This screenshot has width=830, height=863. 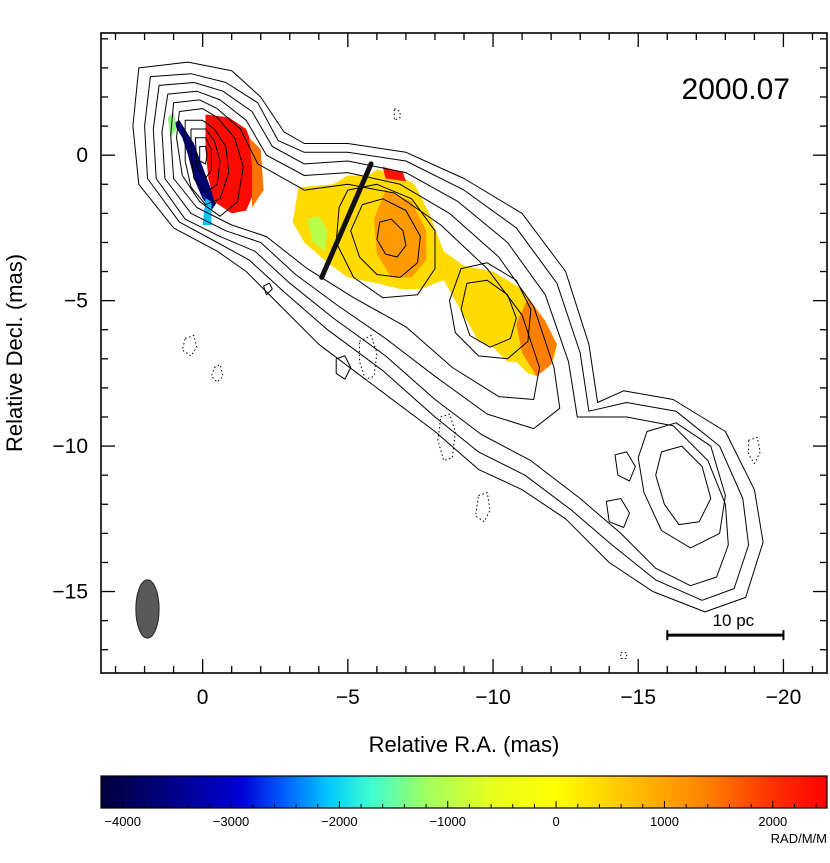 I want to click on x-tick-label: −15, so click(x=638, y=697).